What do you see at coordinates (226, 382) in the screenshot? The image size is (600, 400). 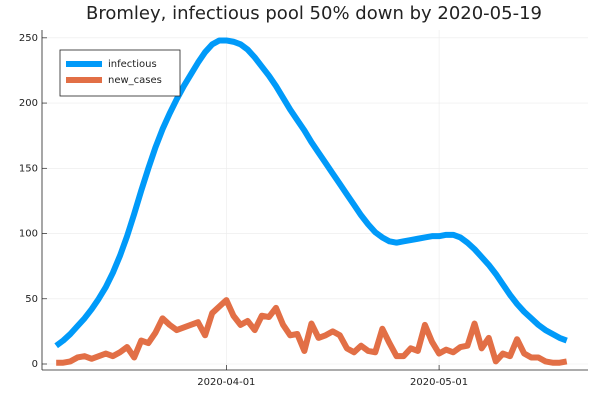 I see `x-tick-label: 2020-04-01` at bounding box center [226, 382].